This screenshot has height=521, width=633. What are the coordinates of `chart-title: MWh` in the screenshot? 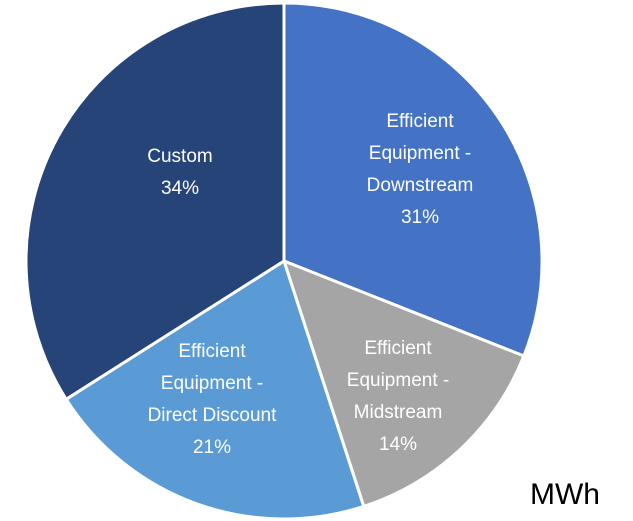 It's located at (565, 494).